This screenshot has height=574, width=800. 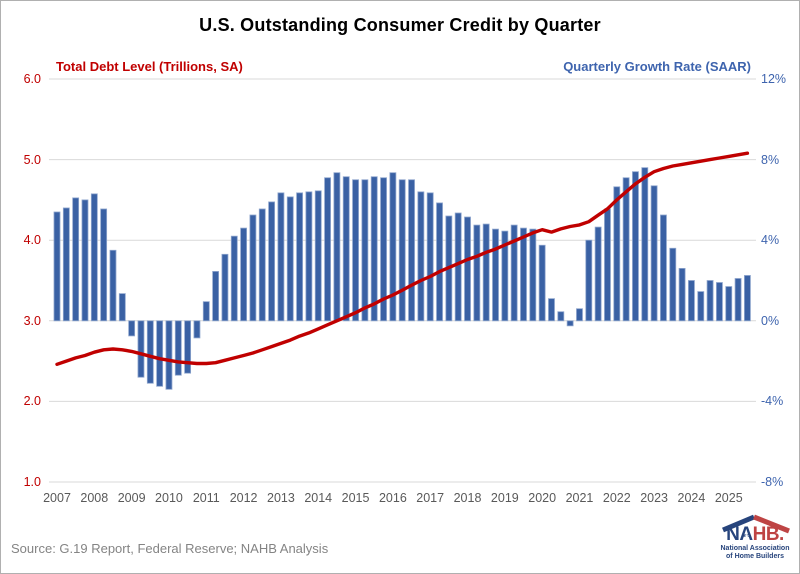 I want to click on x-axis-year-label: 2020, so click(x=542, y=498).